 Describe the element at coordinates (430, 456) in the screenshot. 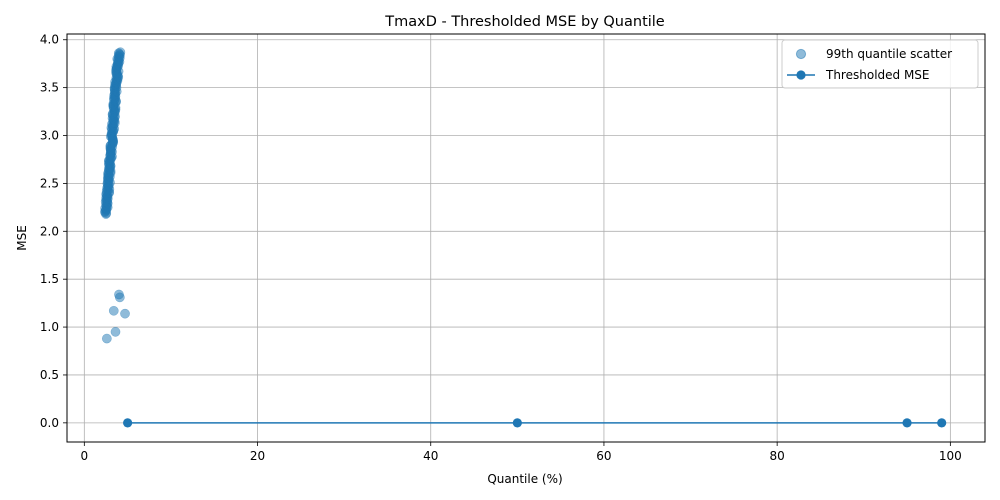

I see `x-tick-label: 40` at that location.